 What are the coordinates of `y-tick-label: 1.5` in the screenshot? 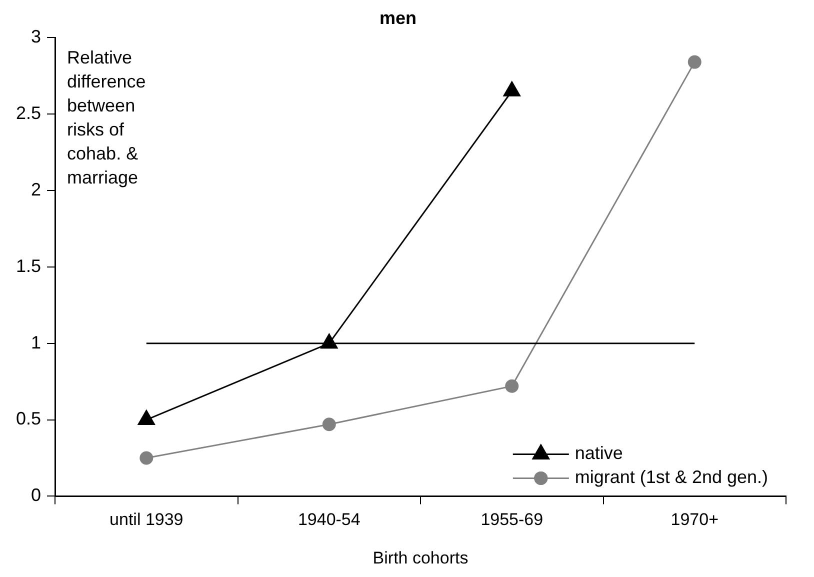 It's located at (29, 266).